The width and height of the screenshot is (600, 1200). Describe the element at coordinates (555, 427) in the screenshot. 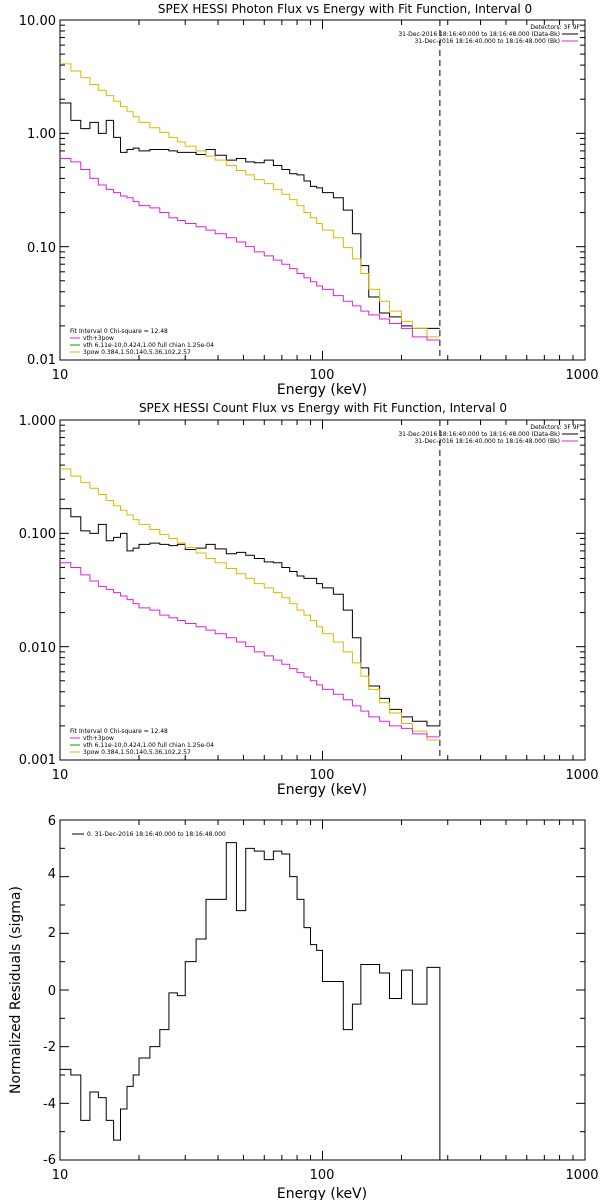

I see `count-flux-legend-title: Detectors: 3F 9F` at that location.